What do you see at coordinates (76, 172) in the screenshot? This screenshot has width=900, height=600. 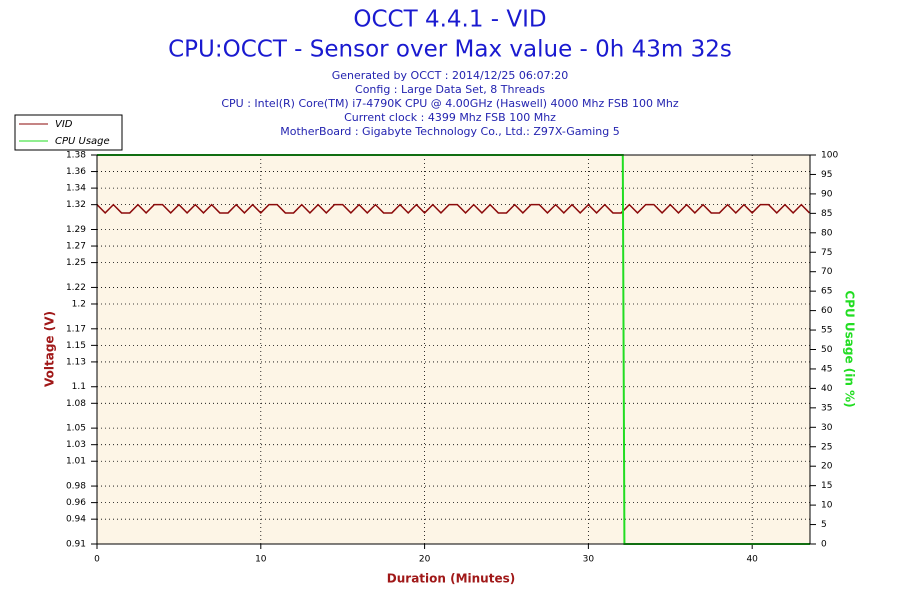 I see `y-tick-label: 1.36` at bounding box center [76, 172].